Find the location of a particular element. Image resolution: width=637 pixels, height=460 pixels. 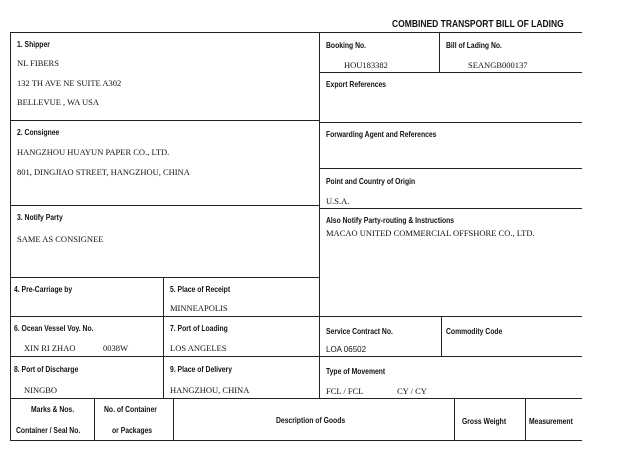

receipt-value: MINNEAPOLIS is located at coordinates (199, 308).